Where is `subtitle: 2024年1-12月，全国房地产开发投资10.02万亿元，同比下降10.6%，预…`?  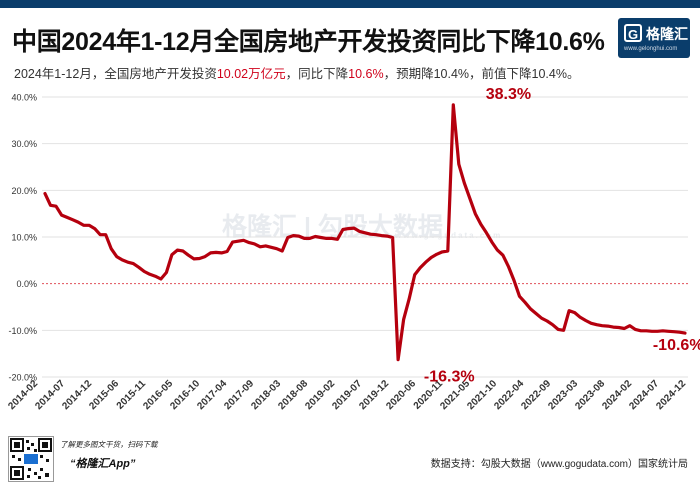
subtitle: 2024年1-12月，全国房地产开发投资10.02万亿元，同比下降10.6%，预… is located at coordinates (296, 72).